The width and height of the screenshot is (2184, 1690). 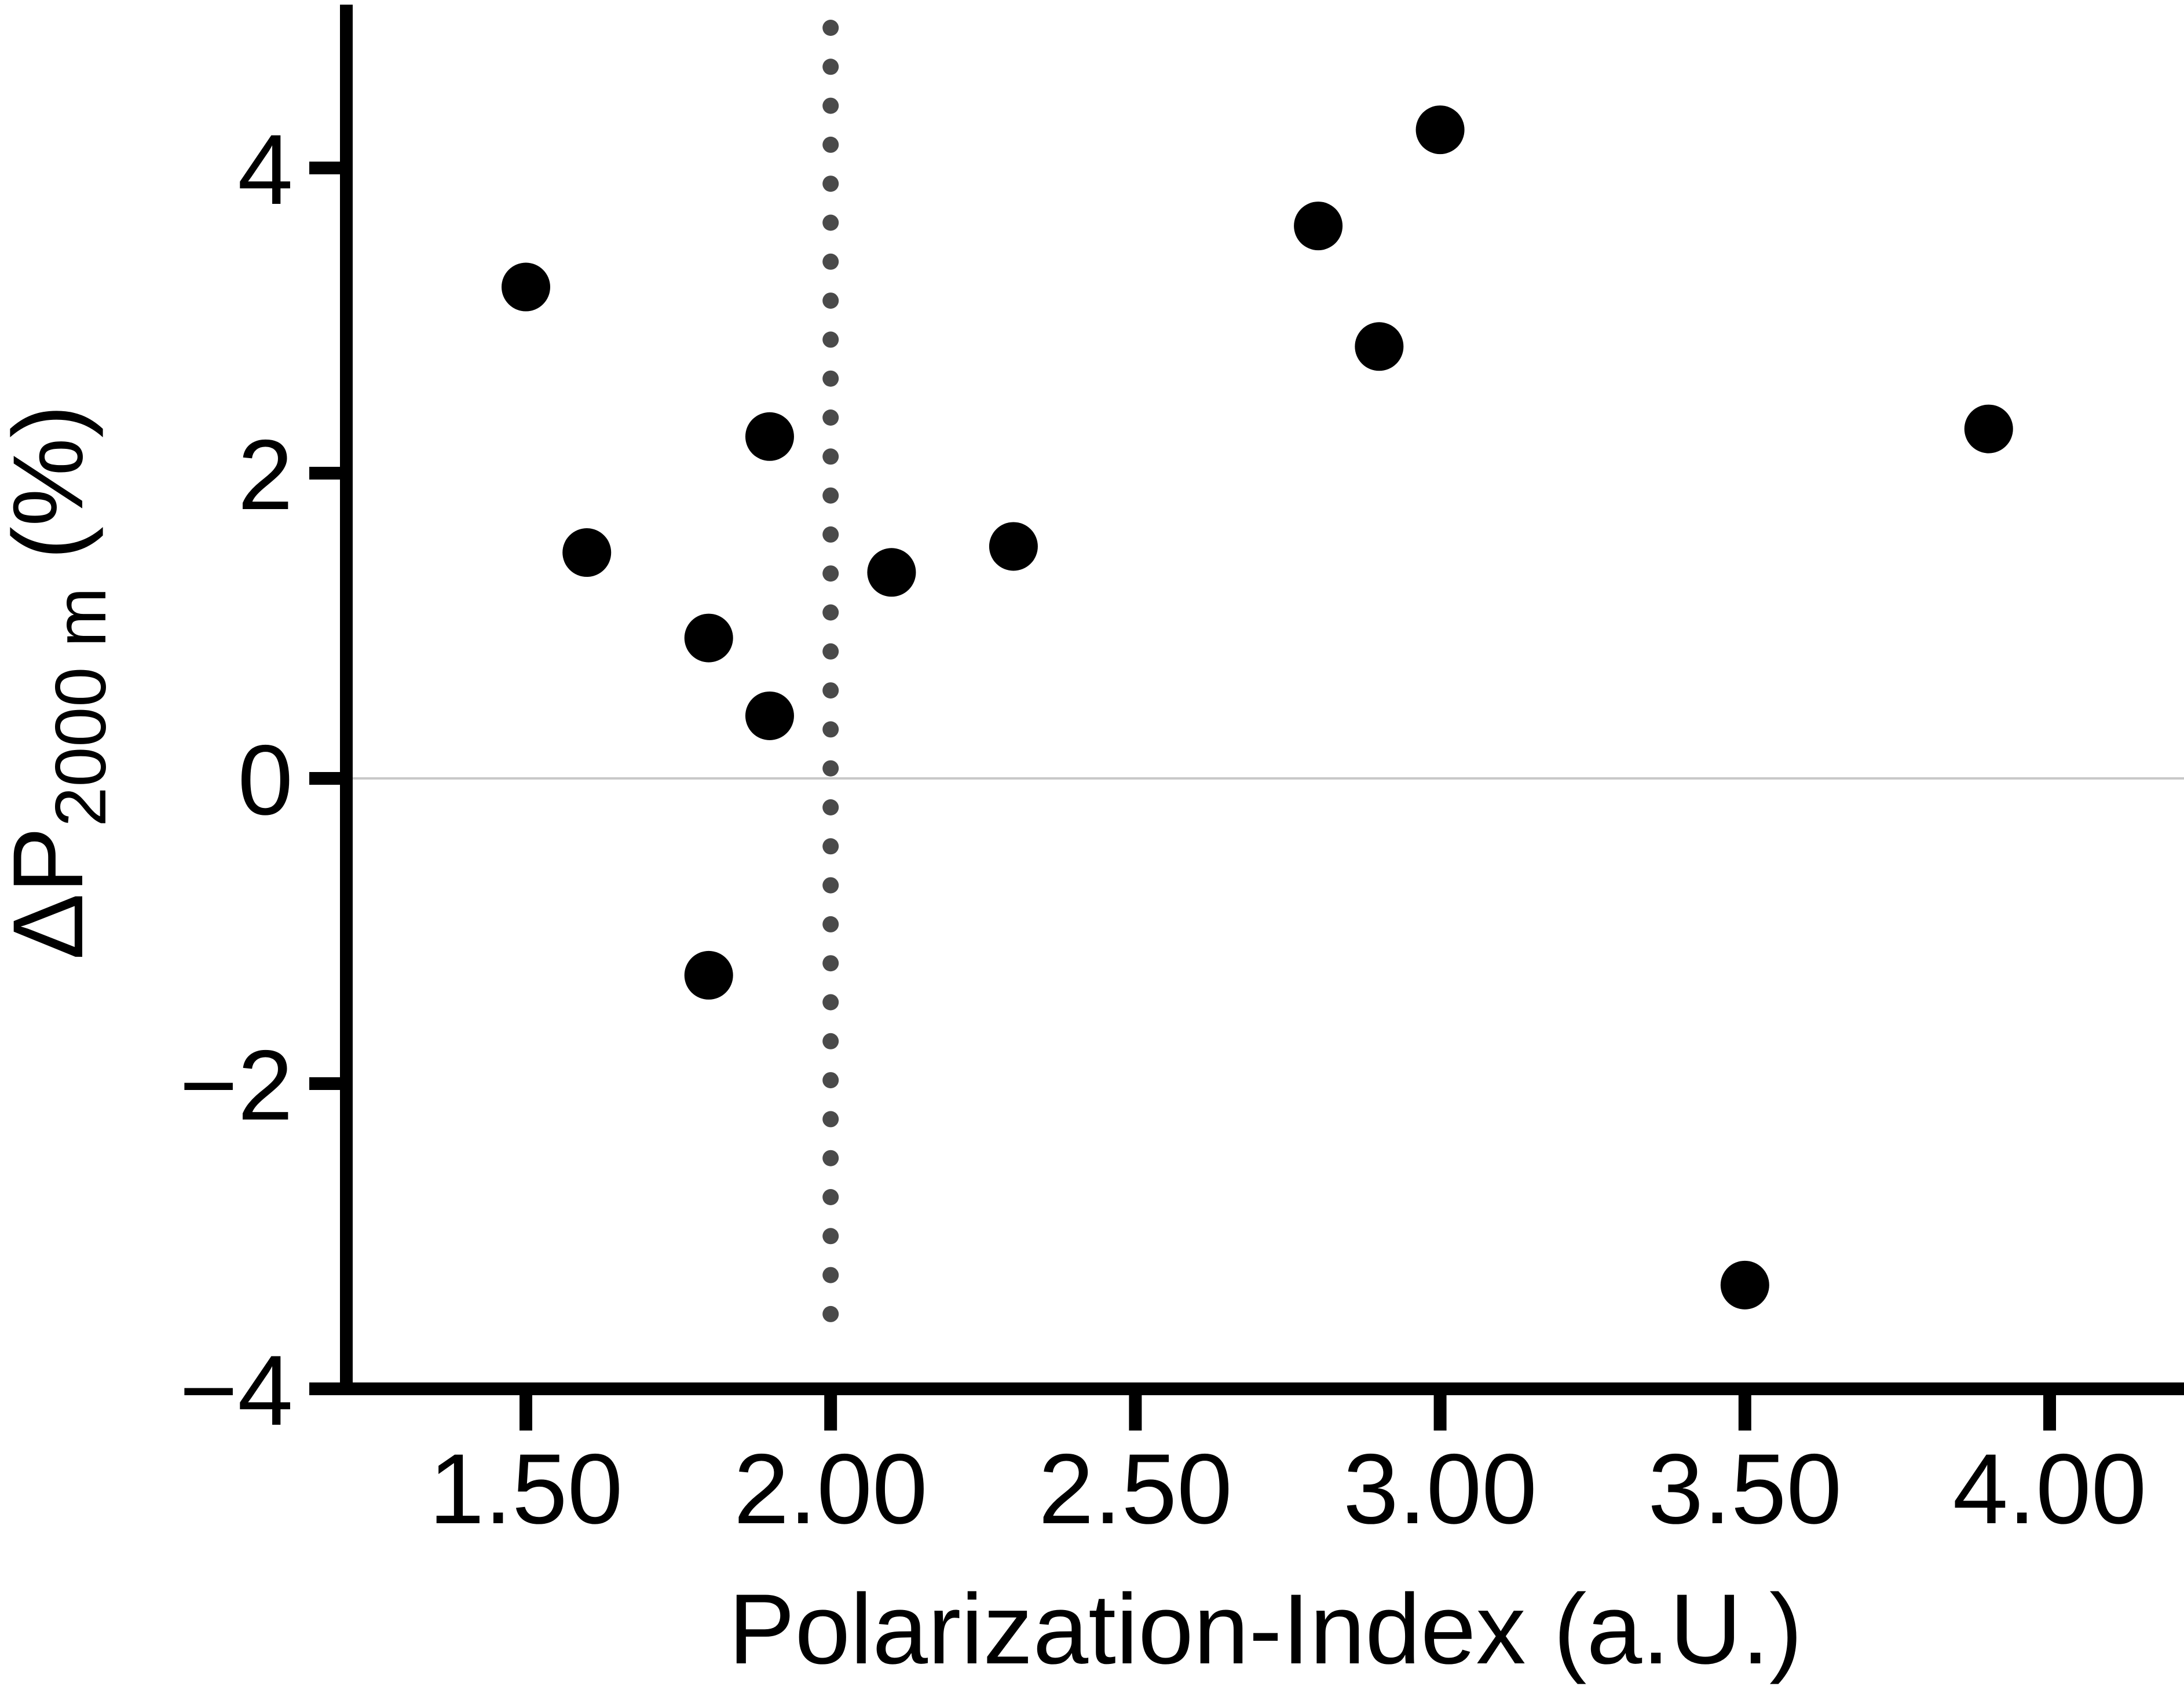 I want to click on x-ticks: 1.50 2.00 2.50 3.00 3.50 4.00, so click(x=1288, y=1467).